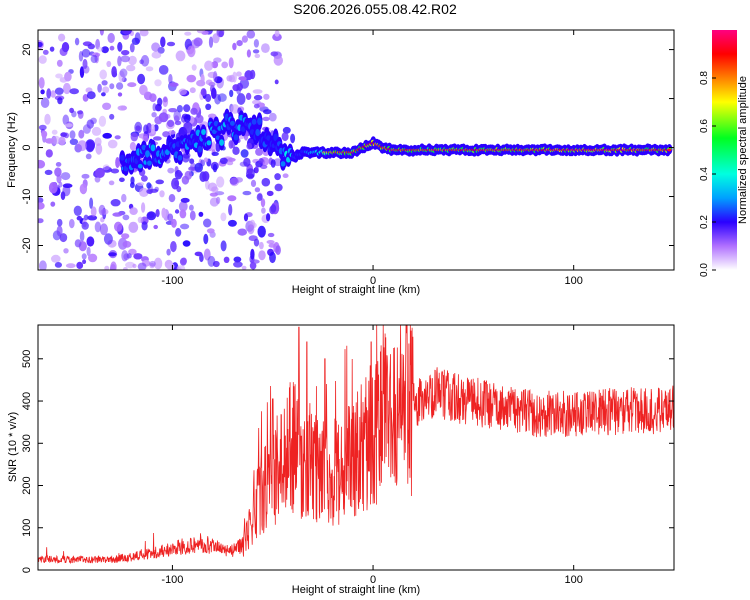  What do you see at coordinates (27, 485) in the screenshot?
I see `snr-ytick-label: 200` at bounding box center [27, 485].